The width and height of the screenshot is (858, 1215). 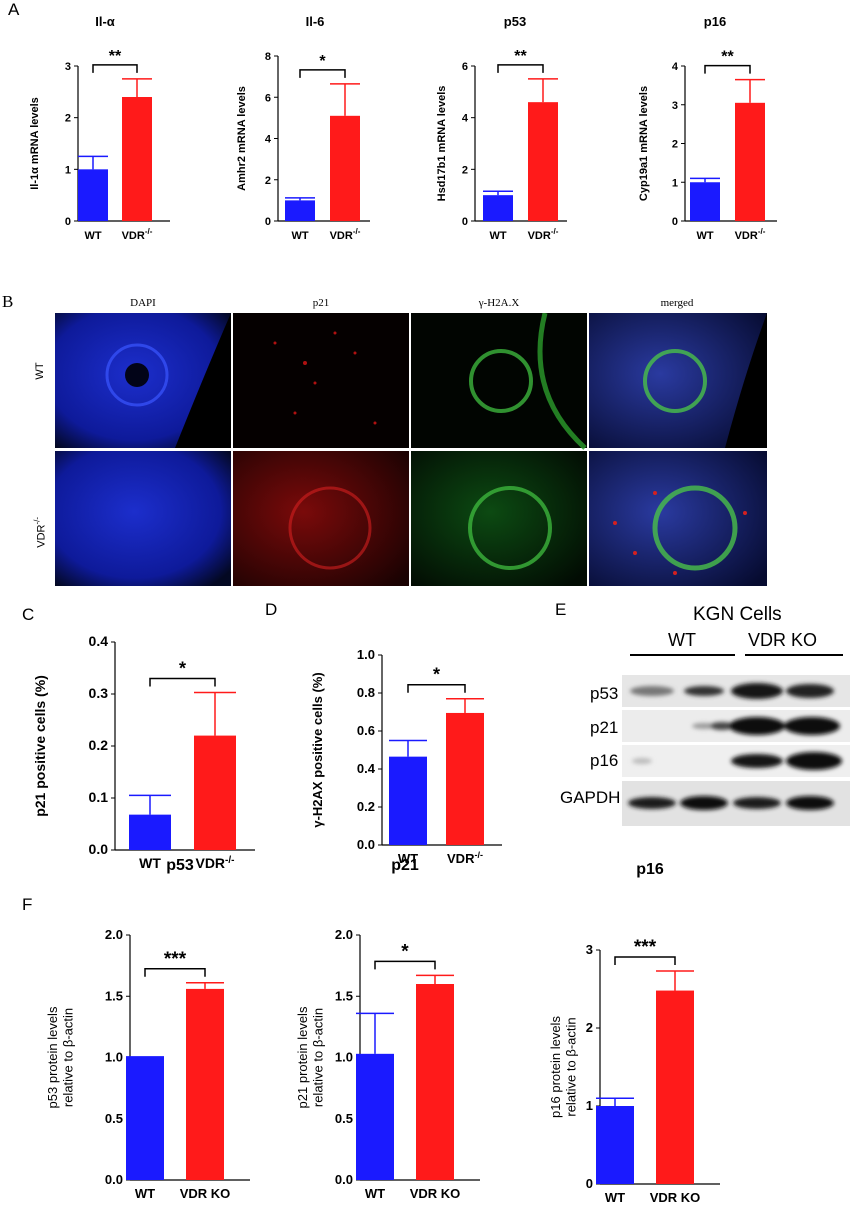 I want to click on panel-label-a: A, so click(x=14, y=9).